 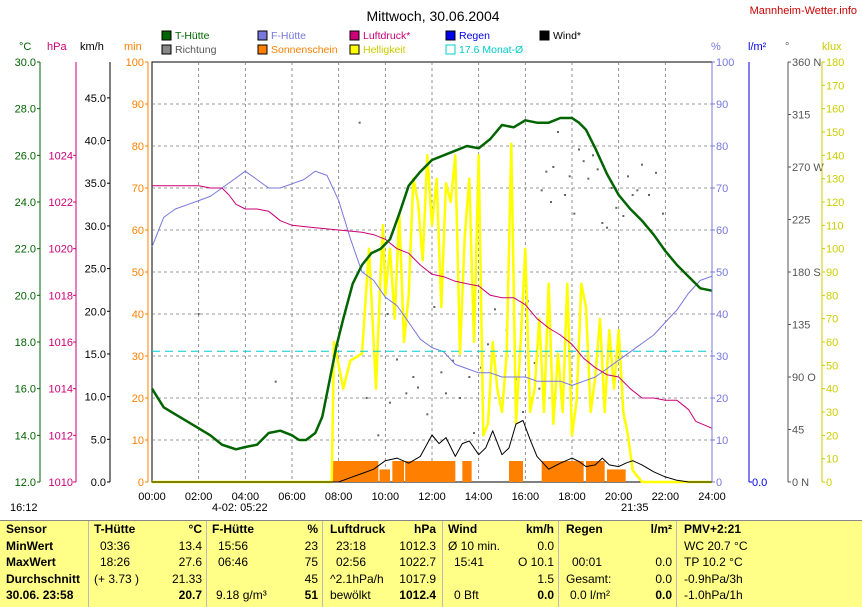 I want to click on celsius-axis-label: 20.0, so click(x=25, y=296).